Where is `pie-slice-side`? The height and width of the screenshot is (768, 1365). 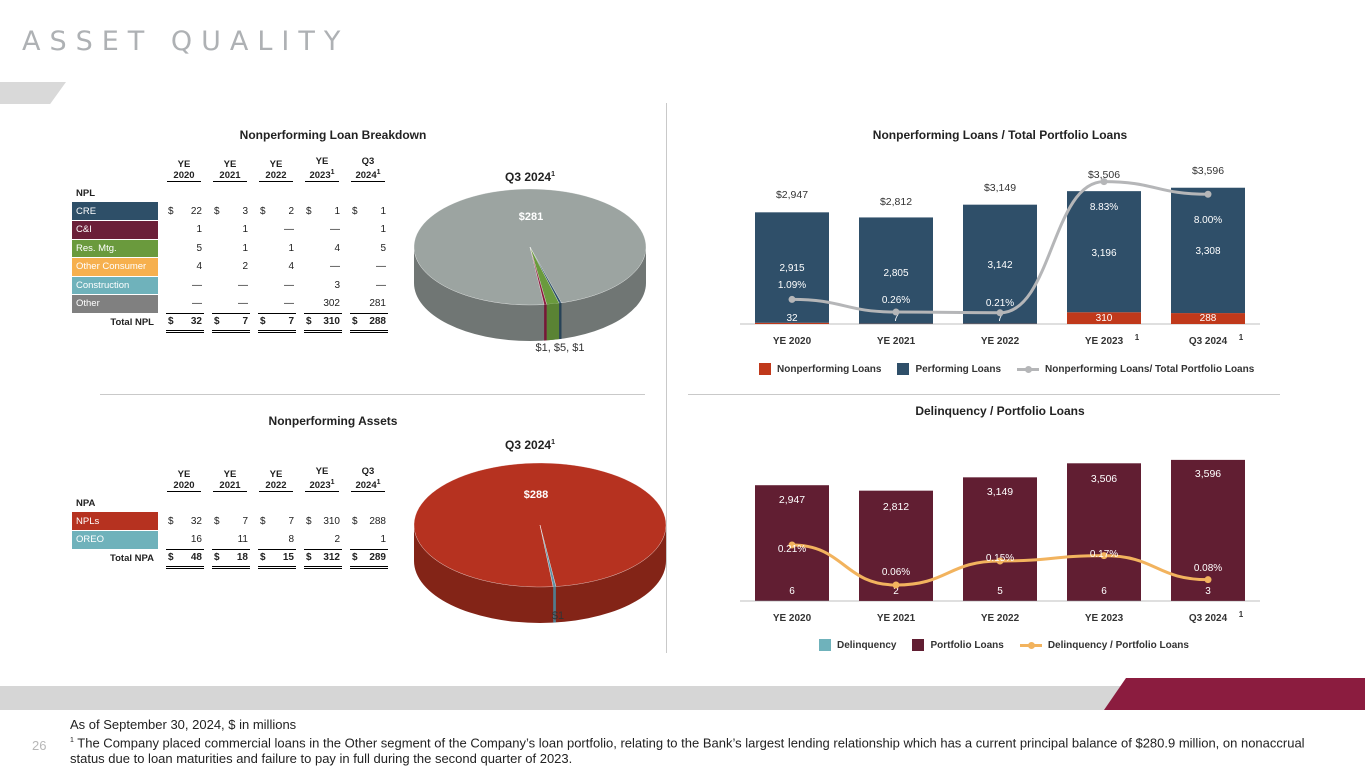
pie-slice-side is located at coordinates (560, 321).